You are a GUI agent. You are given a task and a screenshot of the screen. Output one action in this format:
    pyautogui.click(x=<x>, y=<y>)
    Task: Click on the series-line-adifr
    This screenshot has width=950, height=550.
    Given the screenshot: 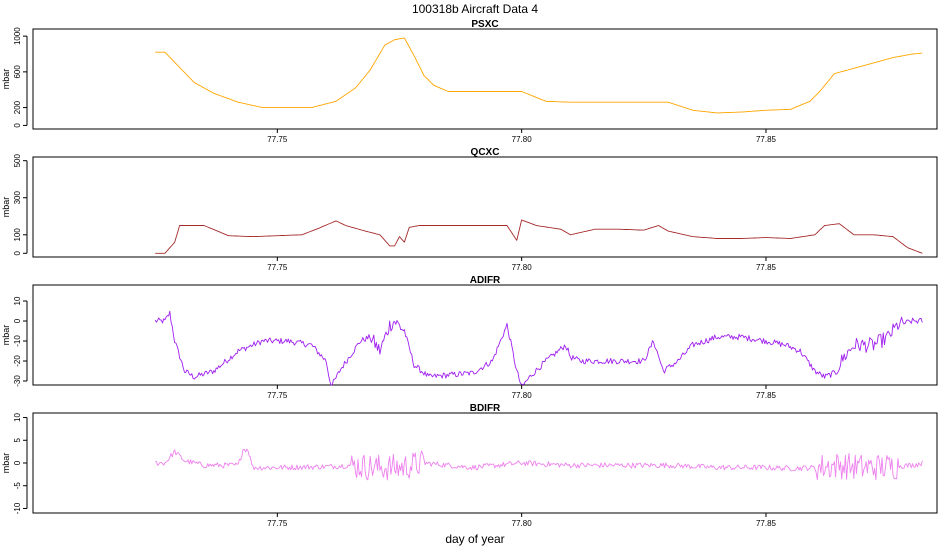 What is the action you would take?
    pyautogui.click(x=538, y=348)
    